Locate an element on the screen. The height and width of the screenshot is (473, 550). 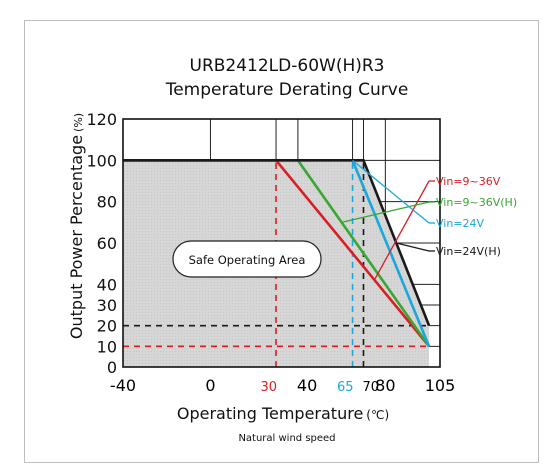
x-tick-label: 105 is located at coordinates (440, 385).